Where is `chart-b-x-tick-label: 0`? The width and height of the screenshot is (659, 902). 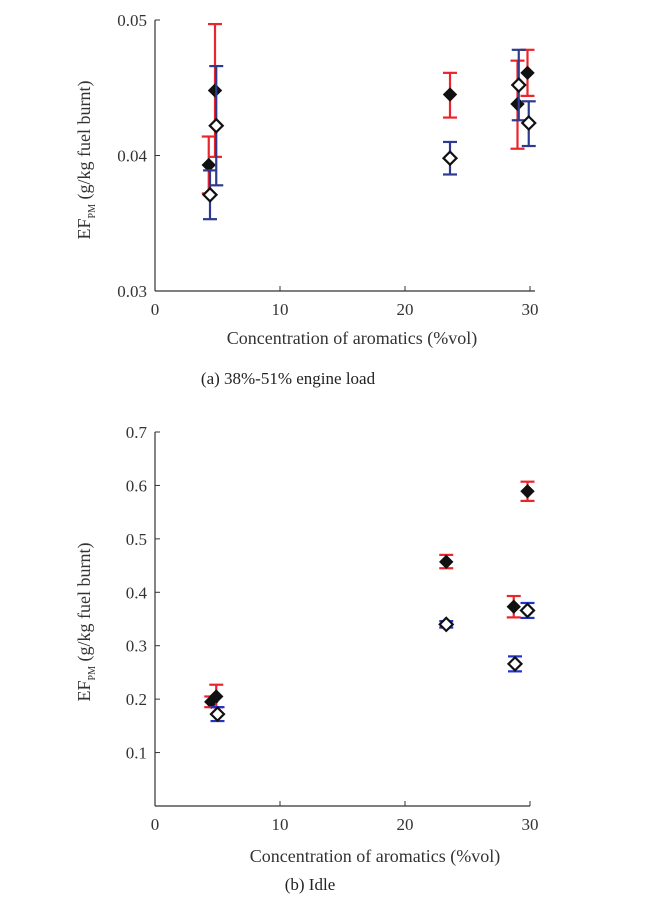 chart-b-x-tick-label: 0 is located at coordinates (155, 824).